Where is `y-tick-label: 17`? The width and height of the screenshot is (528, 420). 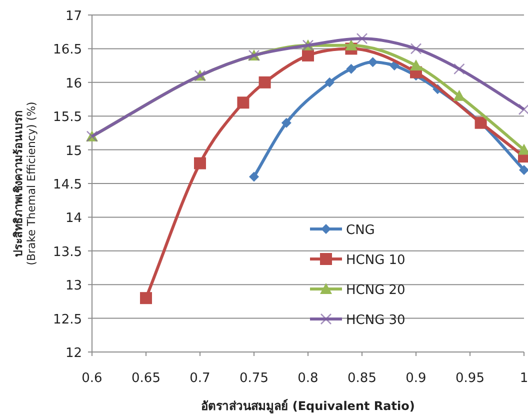
y-tick-label: 17 is located at coordinates (73, 16).